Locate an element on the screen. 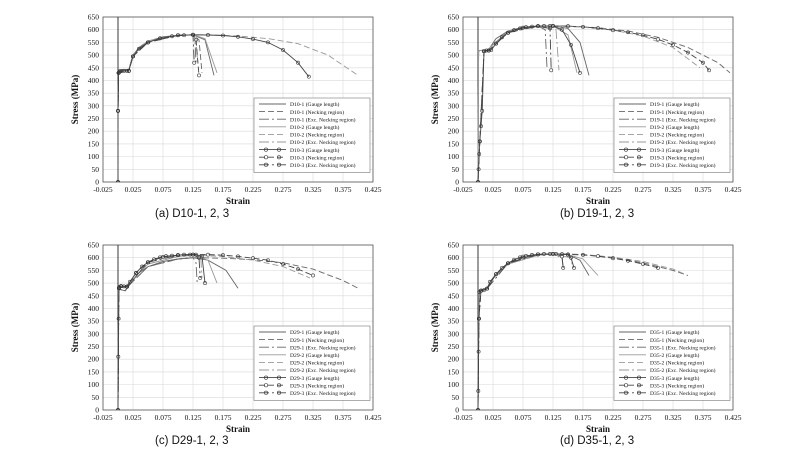 The image size is (800, 459). y-tick-label: 0 is located at coordinates (457, 182).